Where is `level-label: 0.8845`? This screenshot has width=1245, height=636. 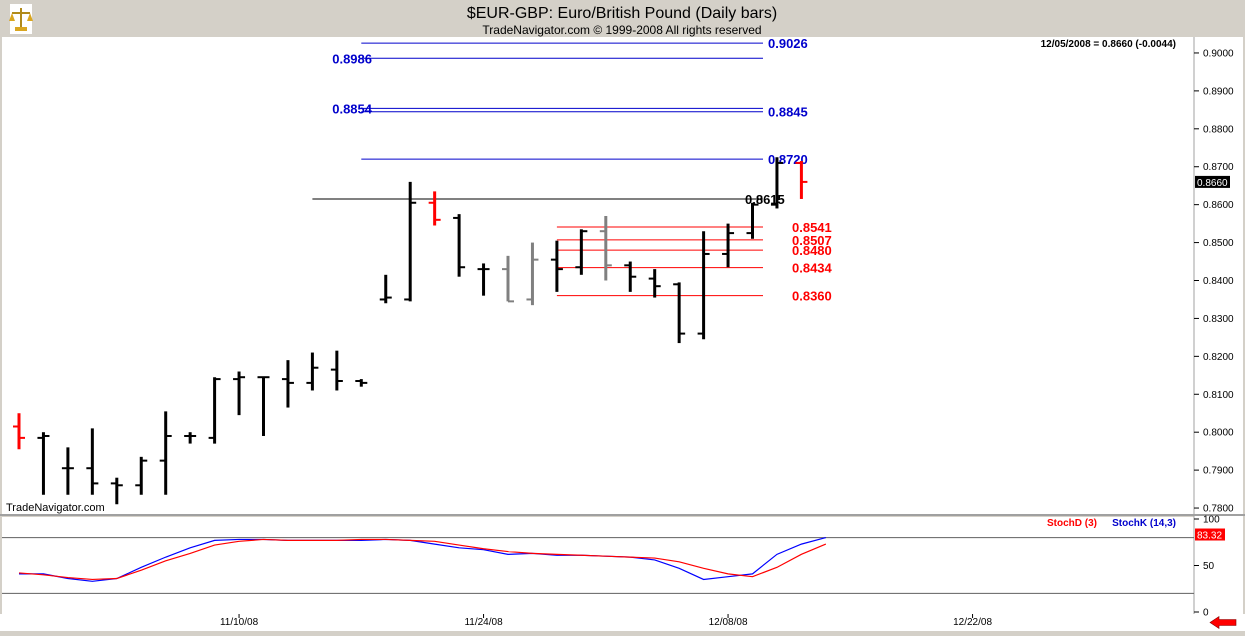 level-label: 0.8845 is located at coordinates (788, 112).